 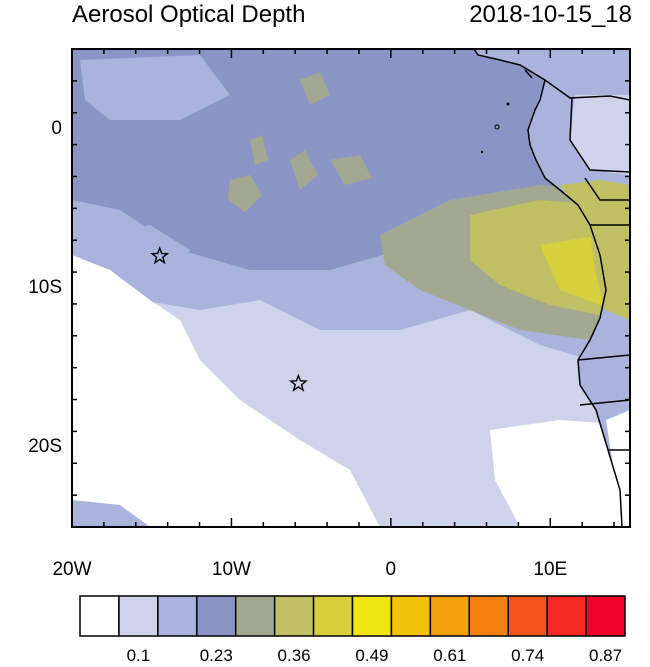 I want to click on y-tick-label: 10S, so click(x=45, y=287).